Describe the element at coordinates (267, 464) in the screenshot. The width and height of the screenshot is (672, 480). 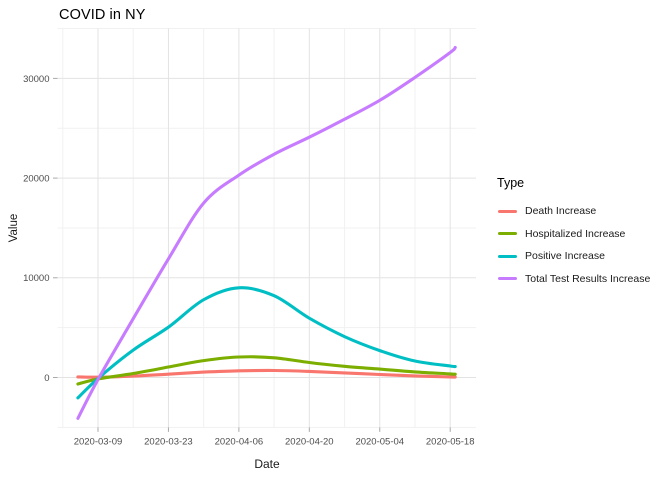
I see `x-axis-title: Date` at that location.